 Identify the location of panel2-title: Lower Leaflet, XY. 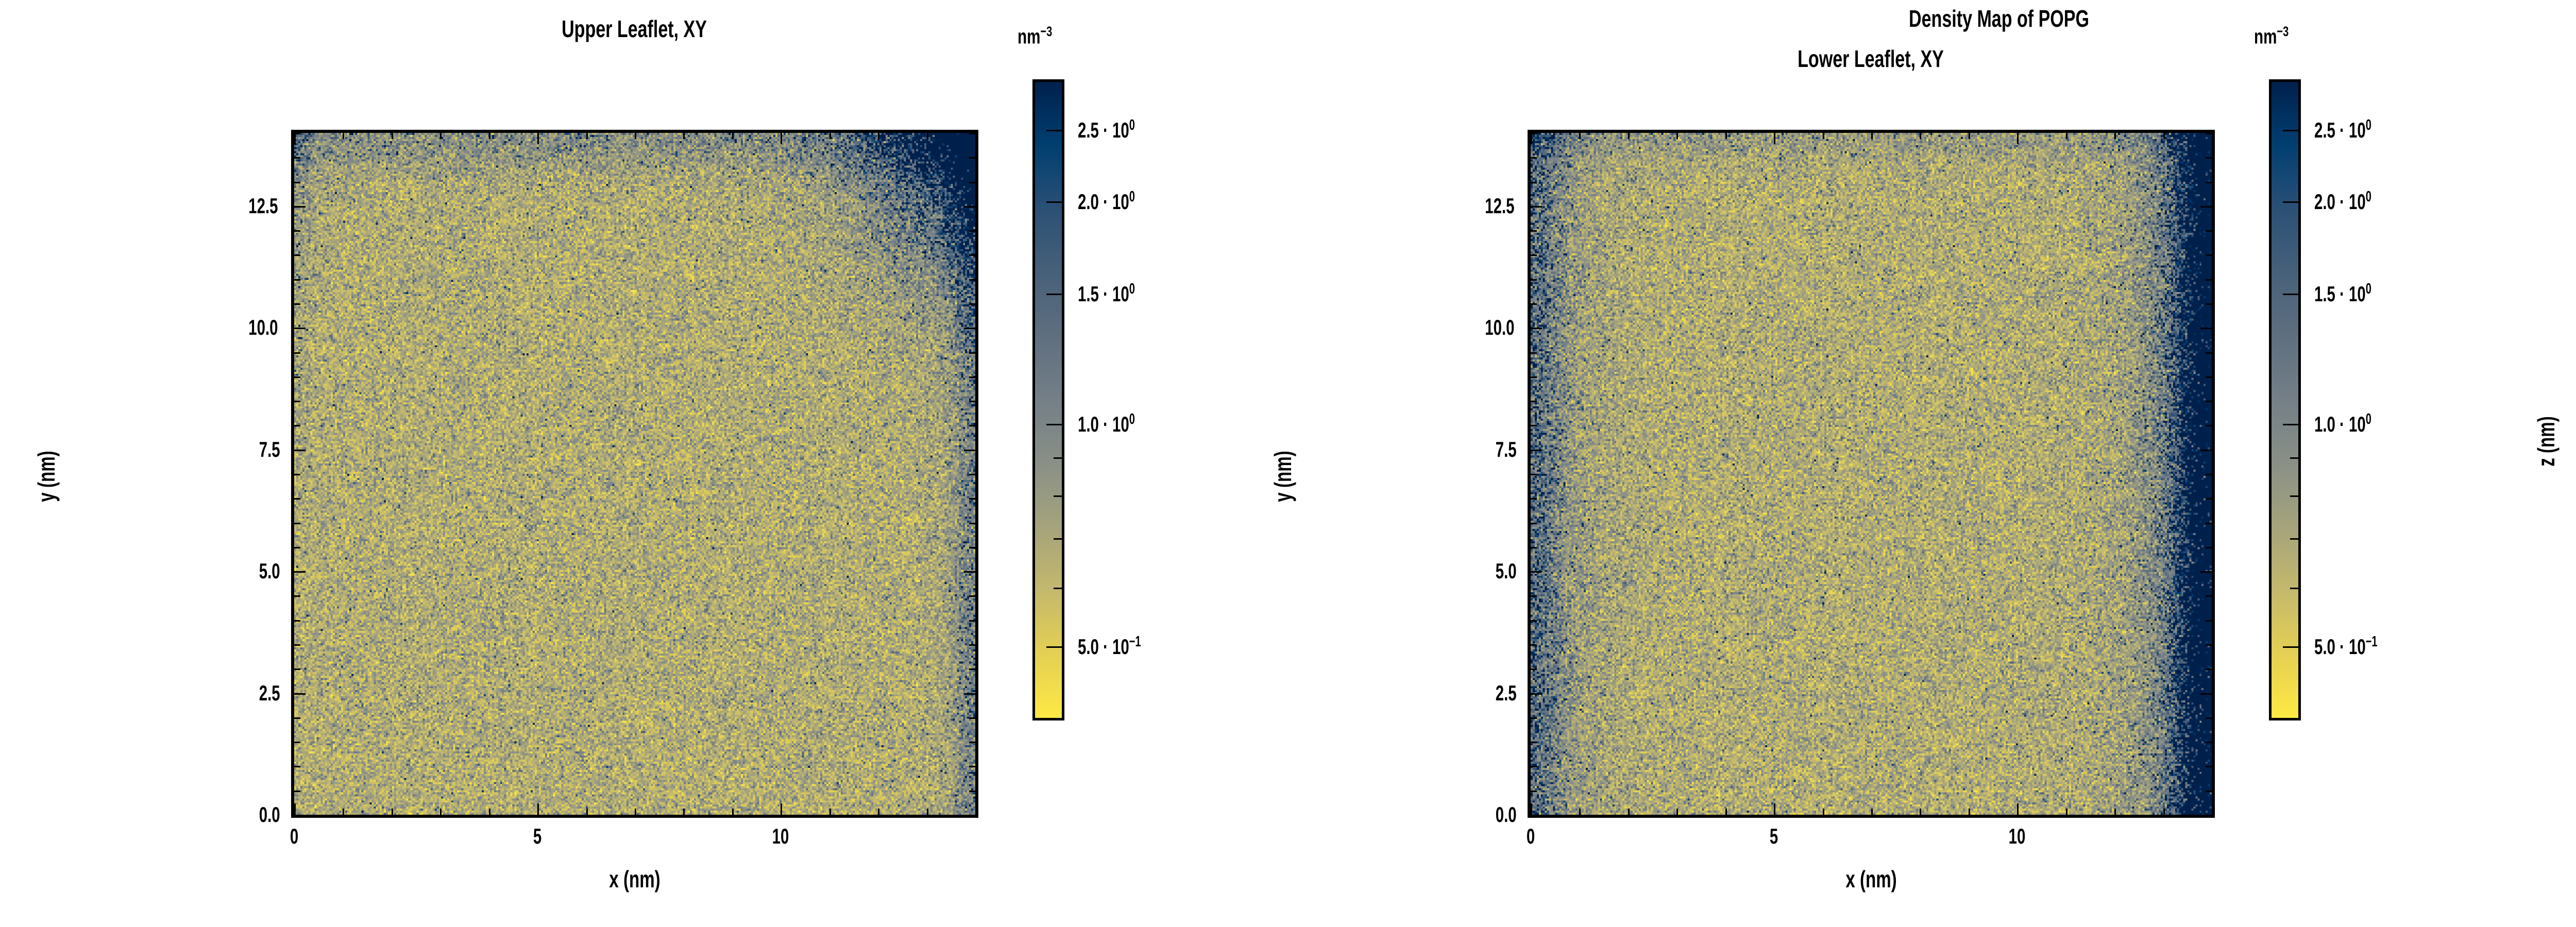
(1871, 58).